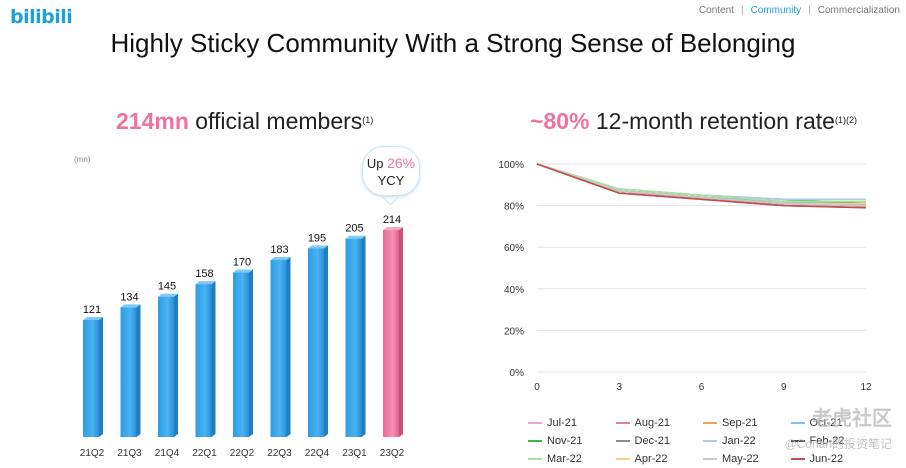 The width and height of the screenshot is (906, 468). What do you see at coordinates (511, 165) in the screenshot?
I see `y-tick-label: 100%` at bounding box center [511, 165].